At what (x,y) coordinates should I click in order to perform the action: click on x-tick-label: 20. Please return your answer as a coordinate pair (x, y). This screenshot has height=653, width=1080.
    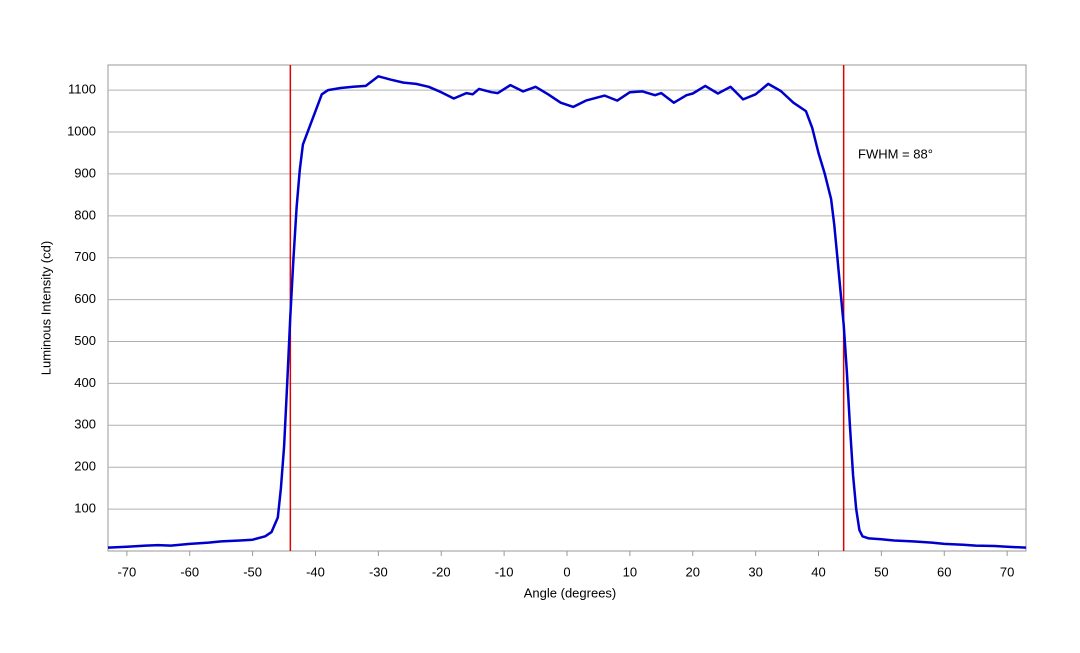
    Looking at the image, I should click on (693, 571).